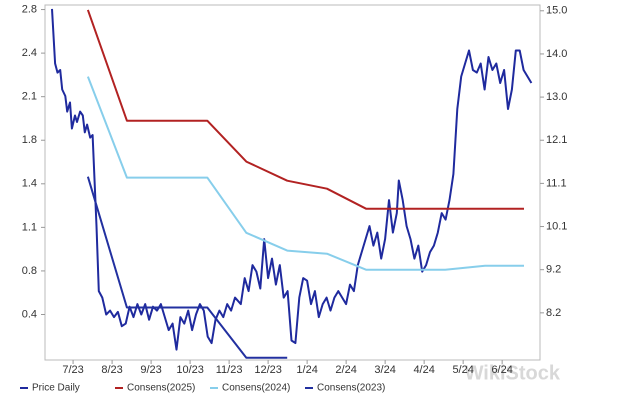 This screenshot has height=412, width=620. Describe the element at coordinates (306, 370) in the screenshot. I see `x-tick-label: 1/24` at that location.